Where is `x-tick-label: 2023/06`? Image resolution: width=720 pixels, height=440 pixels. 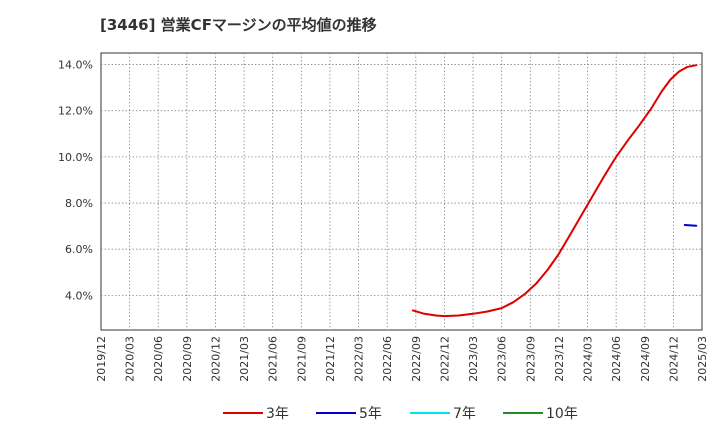
x-tick-label: 2023/06 is located at coordinates (502, 359).